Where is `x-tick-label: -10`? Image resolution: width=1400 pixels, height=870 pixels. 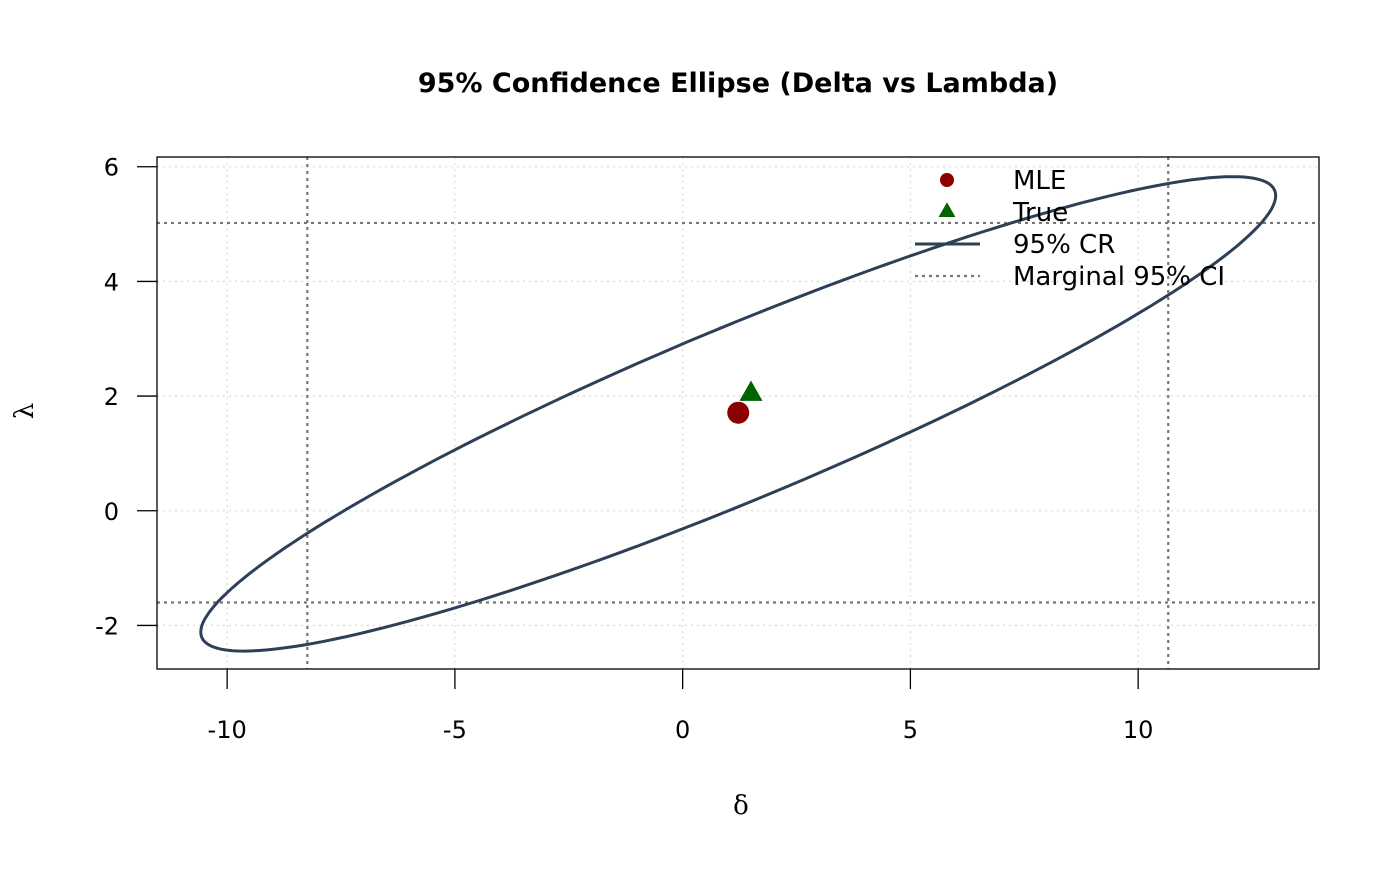
x-tick-label: -10 is located at coordinates (227, 730).